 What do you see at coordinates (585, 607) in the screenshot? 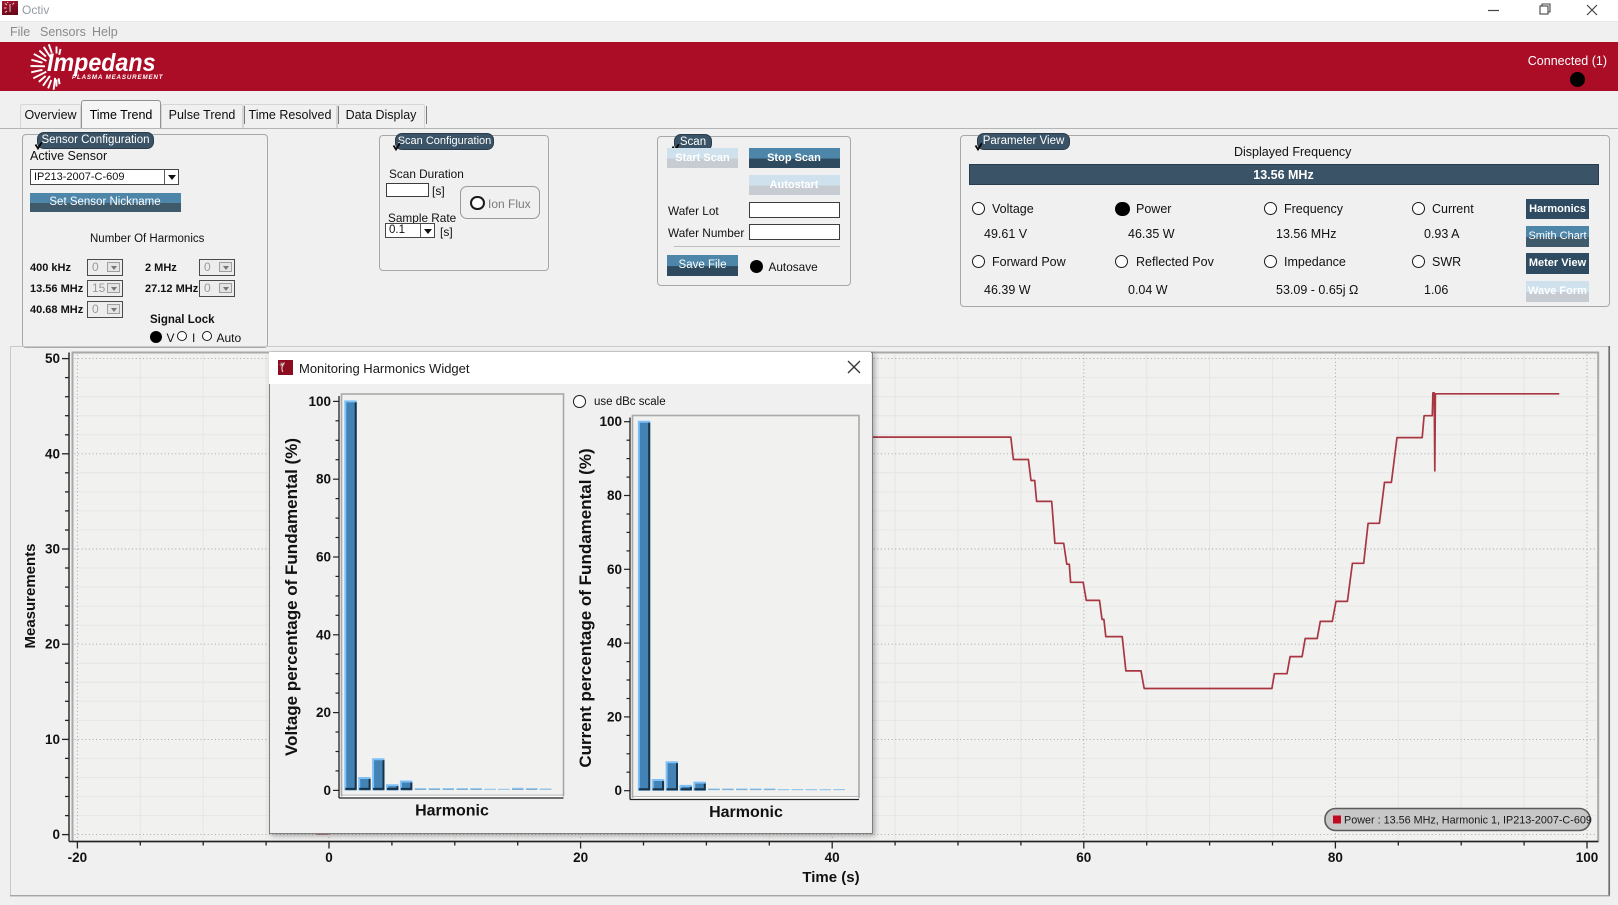
I see `svg-text:Current percentage of Fundamen: Current percentage of Fundamental (%)` at bounding box center [585, 607].